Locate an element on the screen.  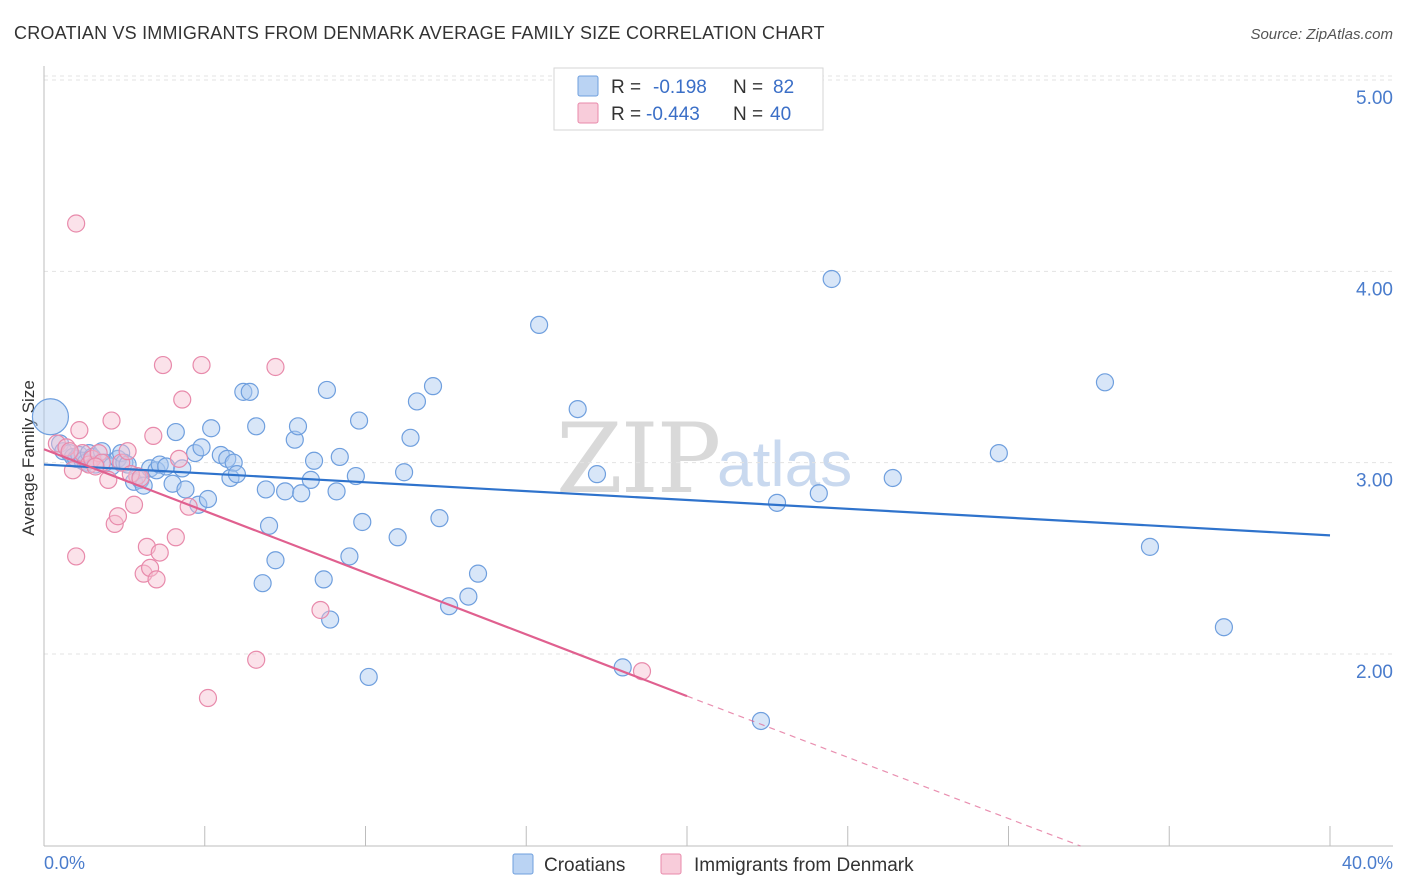
bottom-legend-swatch-denmark is located at coordinates (671, 864).